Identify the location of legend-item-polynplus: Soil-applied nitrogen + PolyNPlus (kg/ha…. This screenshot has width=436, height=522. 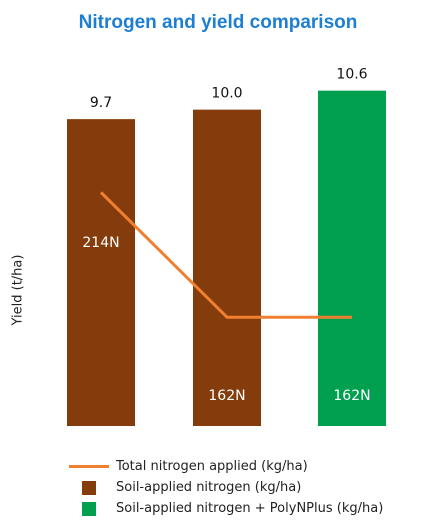
(225, 508).